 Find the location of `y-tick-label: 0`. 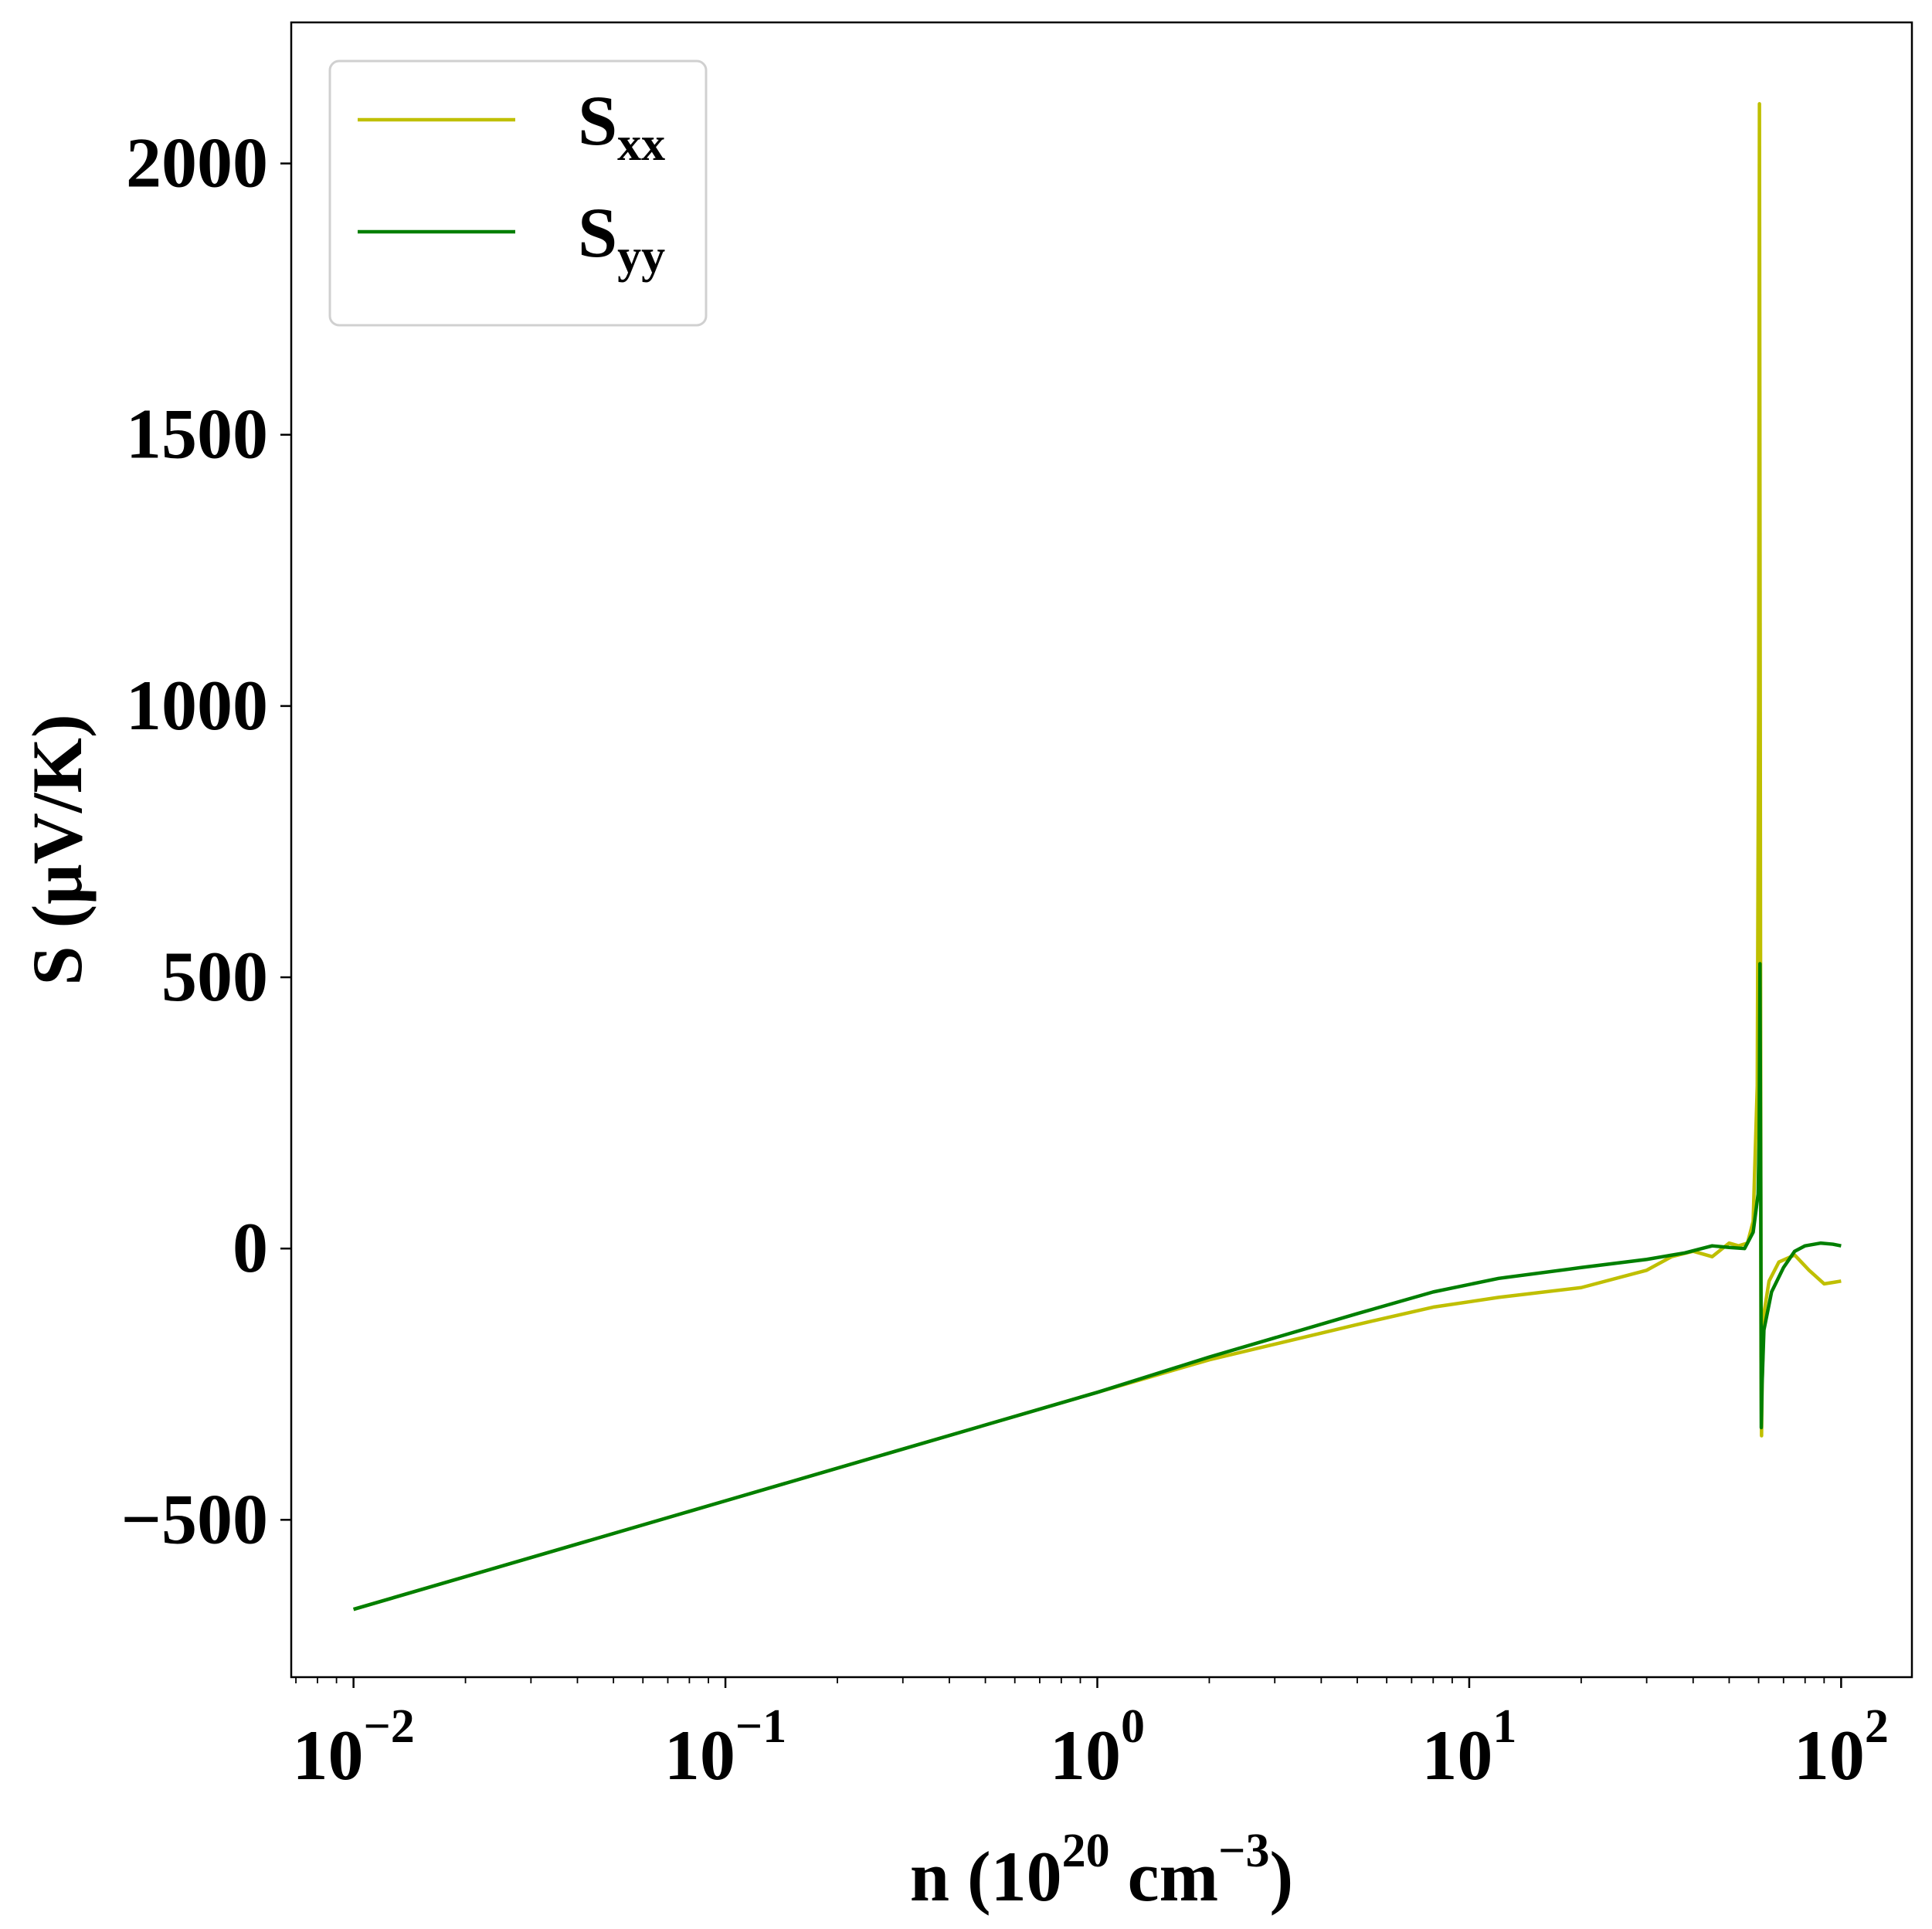

y-tick-label: 0 is located at coordinates (251, 1247).